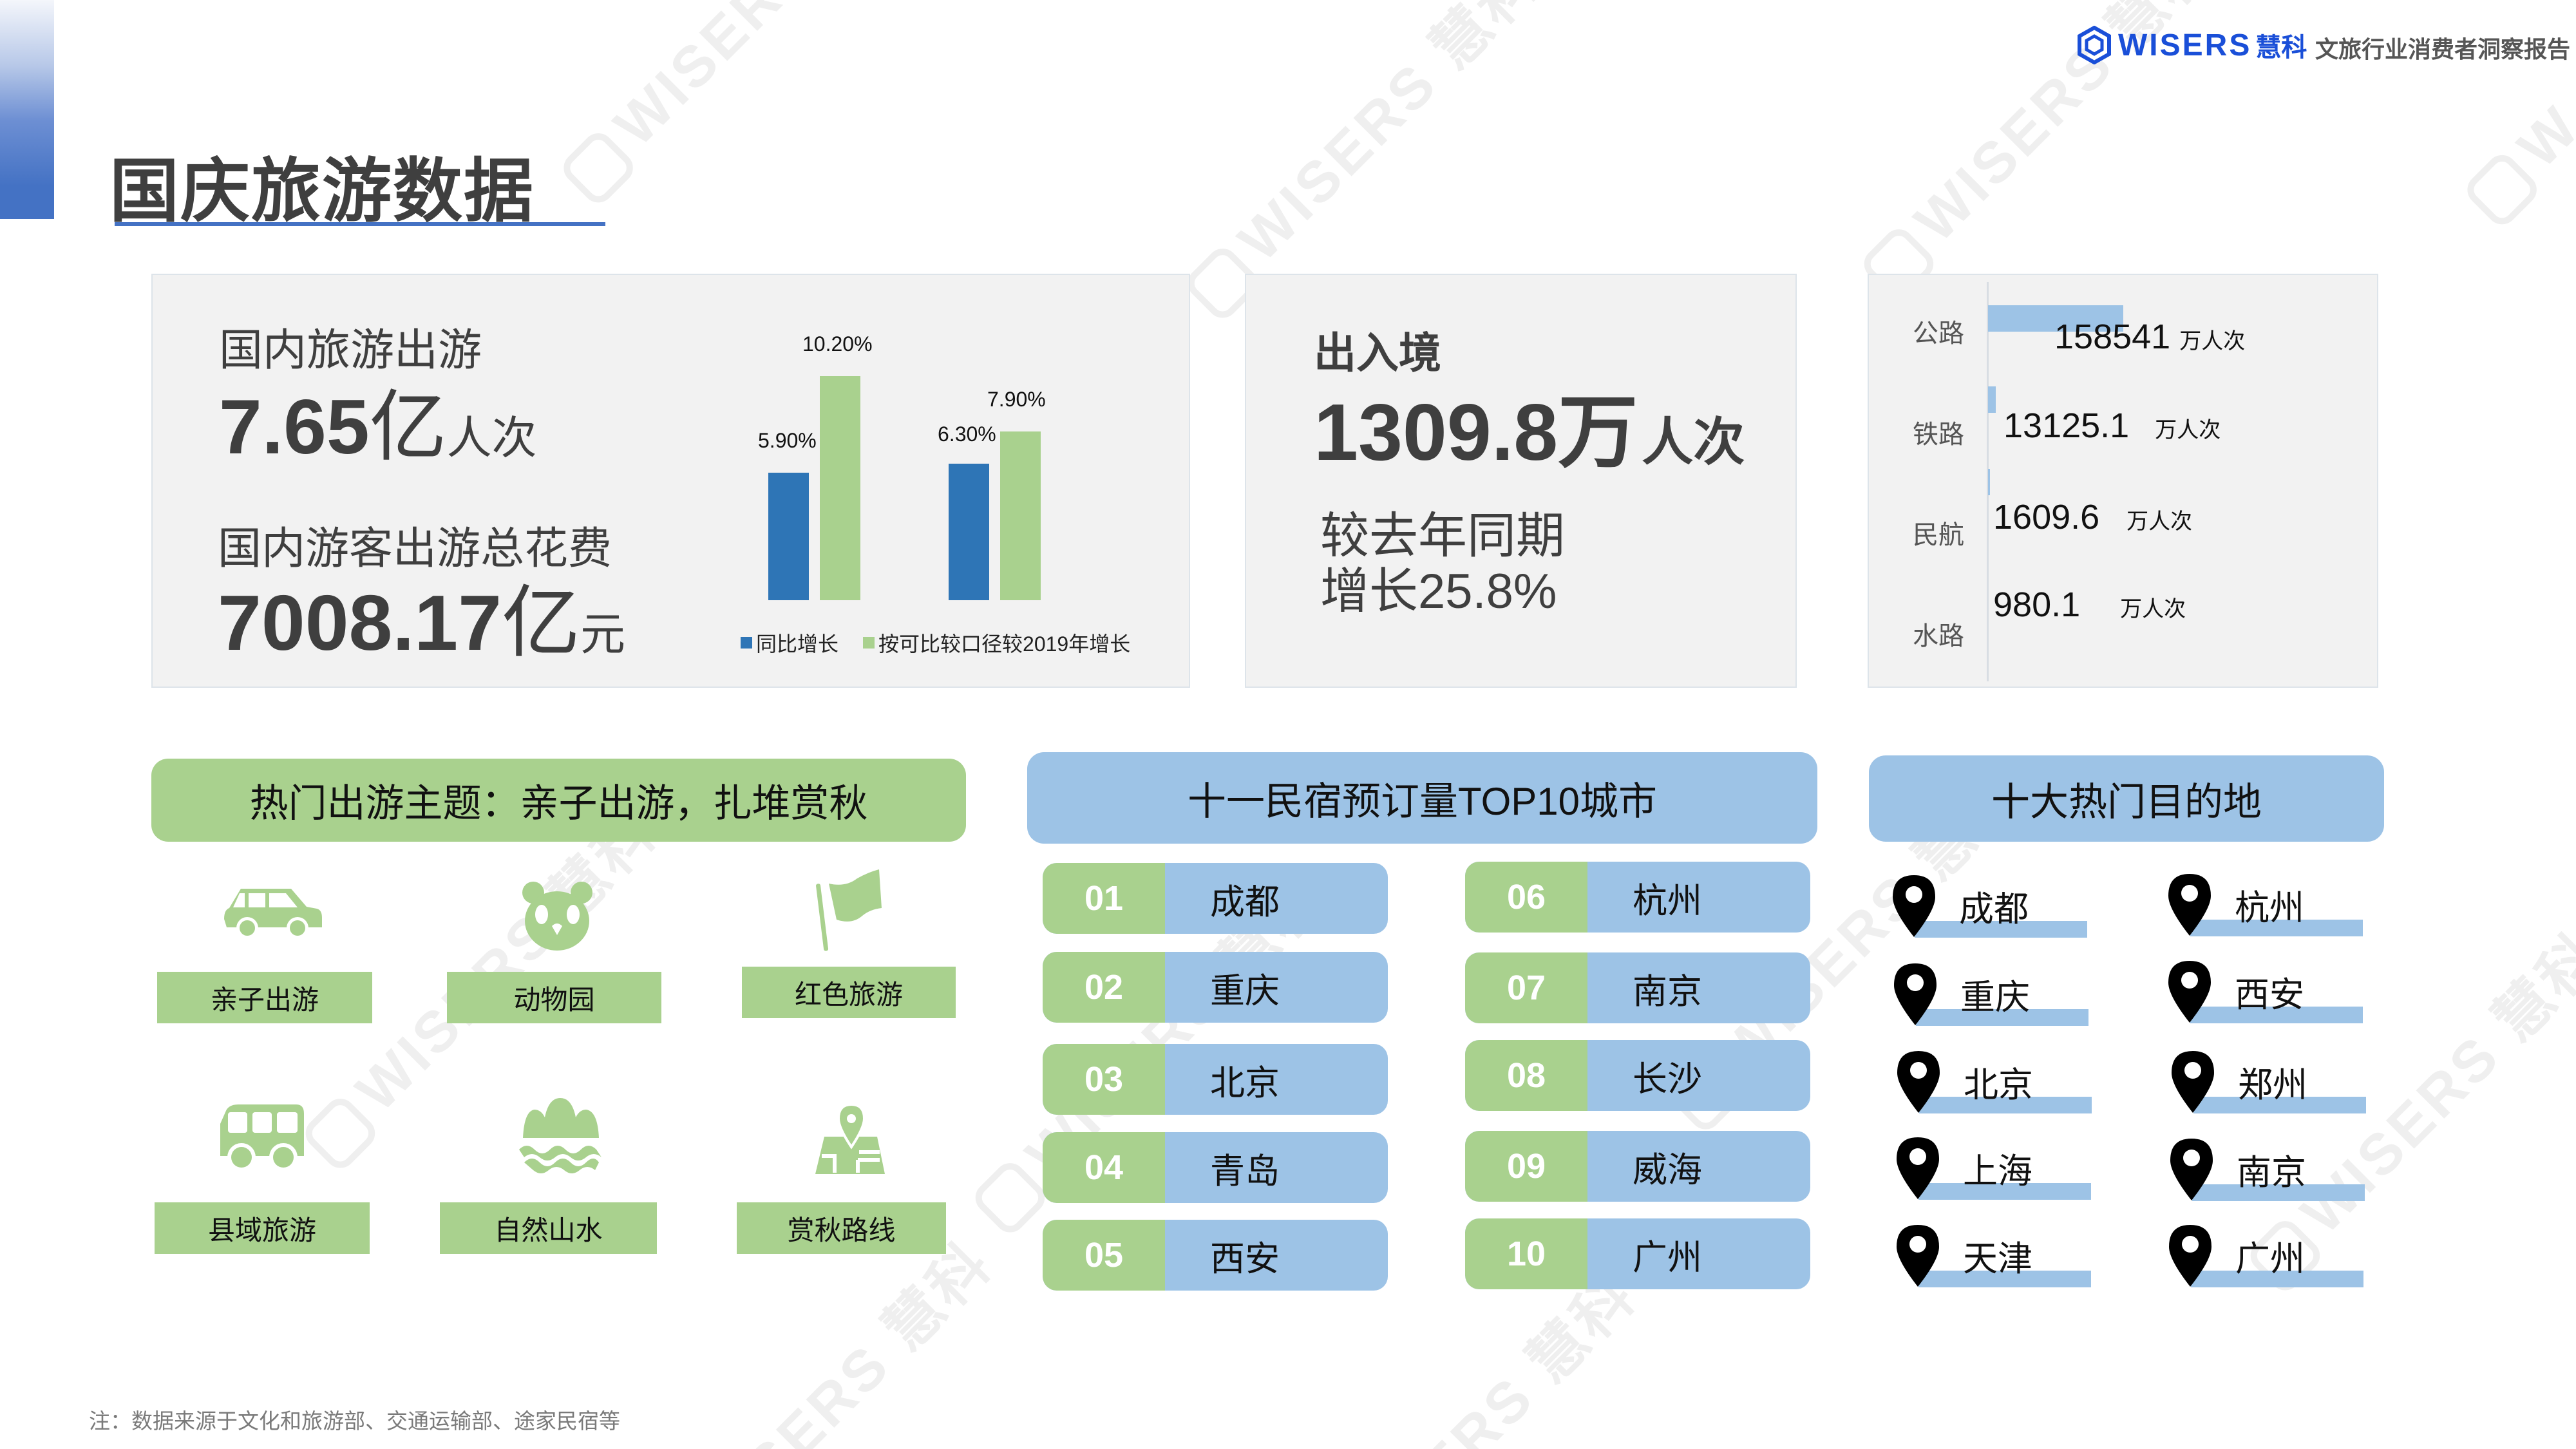  Describe the element at coordinates (350, 350) in the screenshot. I see `domestic-trips-label: 国内旅游出游` at that location.